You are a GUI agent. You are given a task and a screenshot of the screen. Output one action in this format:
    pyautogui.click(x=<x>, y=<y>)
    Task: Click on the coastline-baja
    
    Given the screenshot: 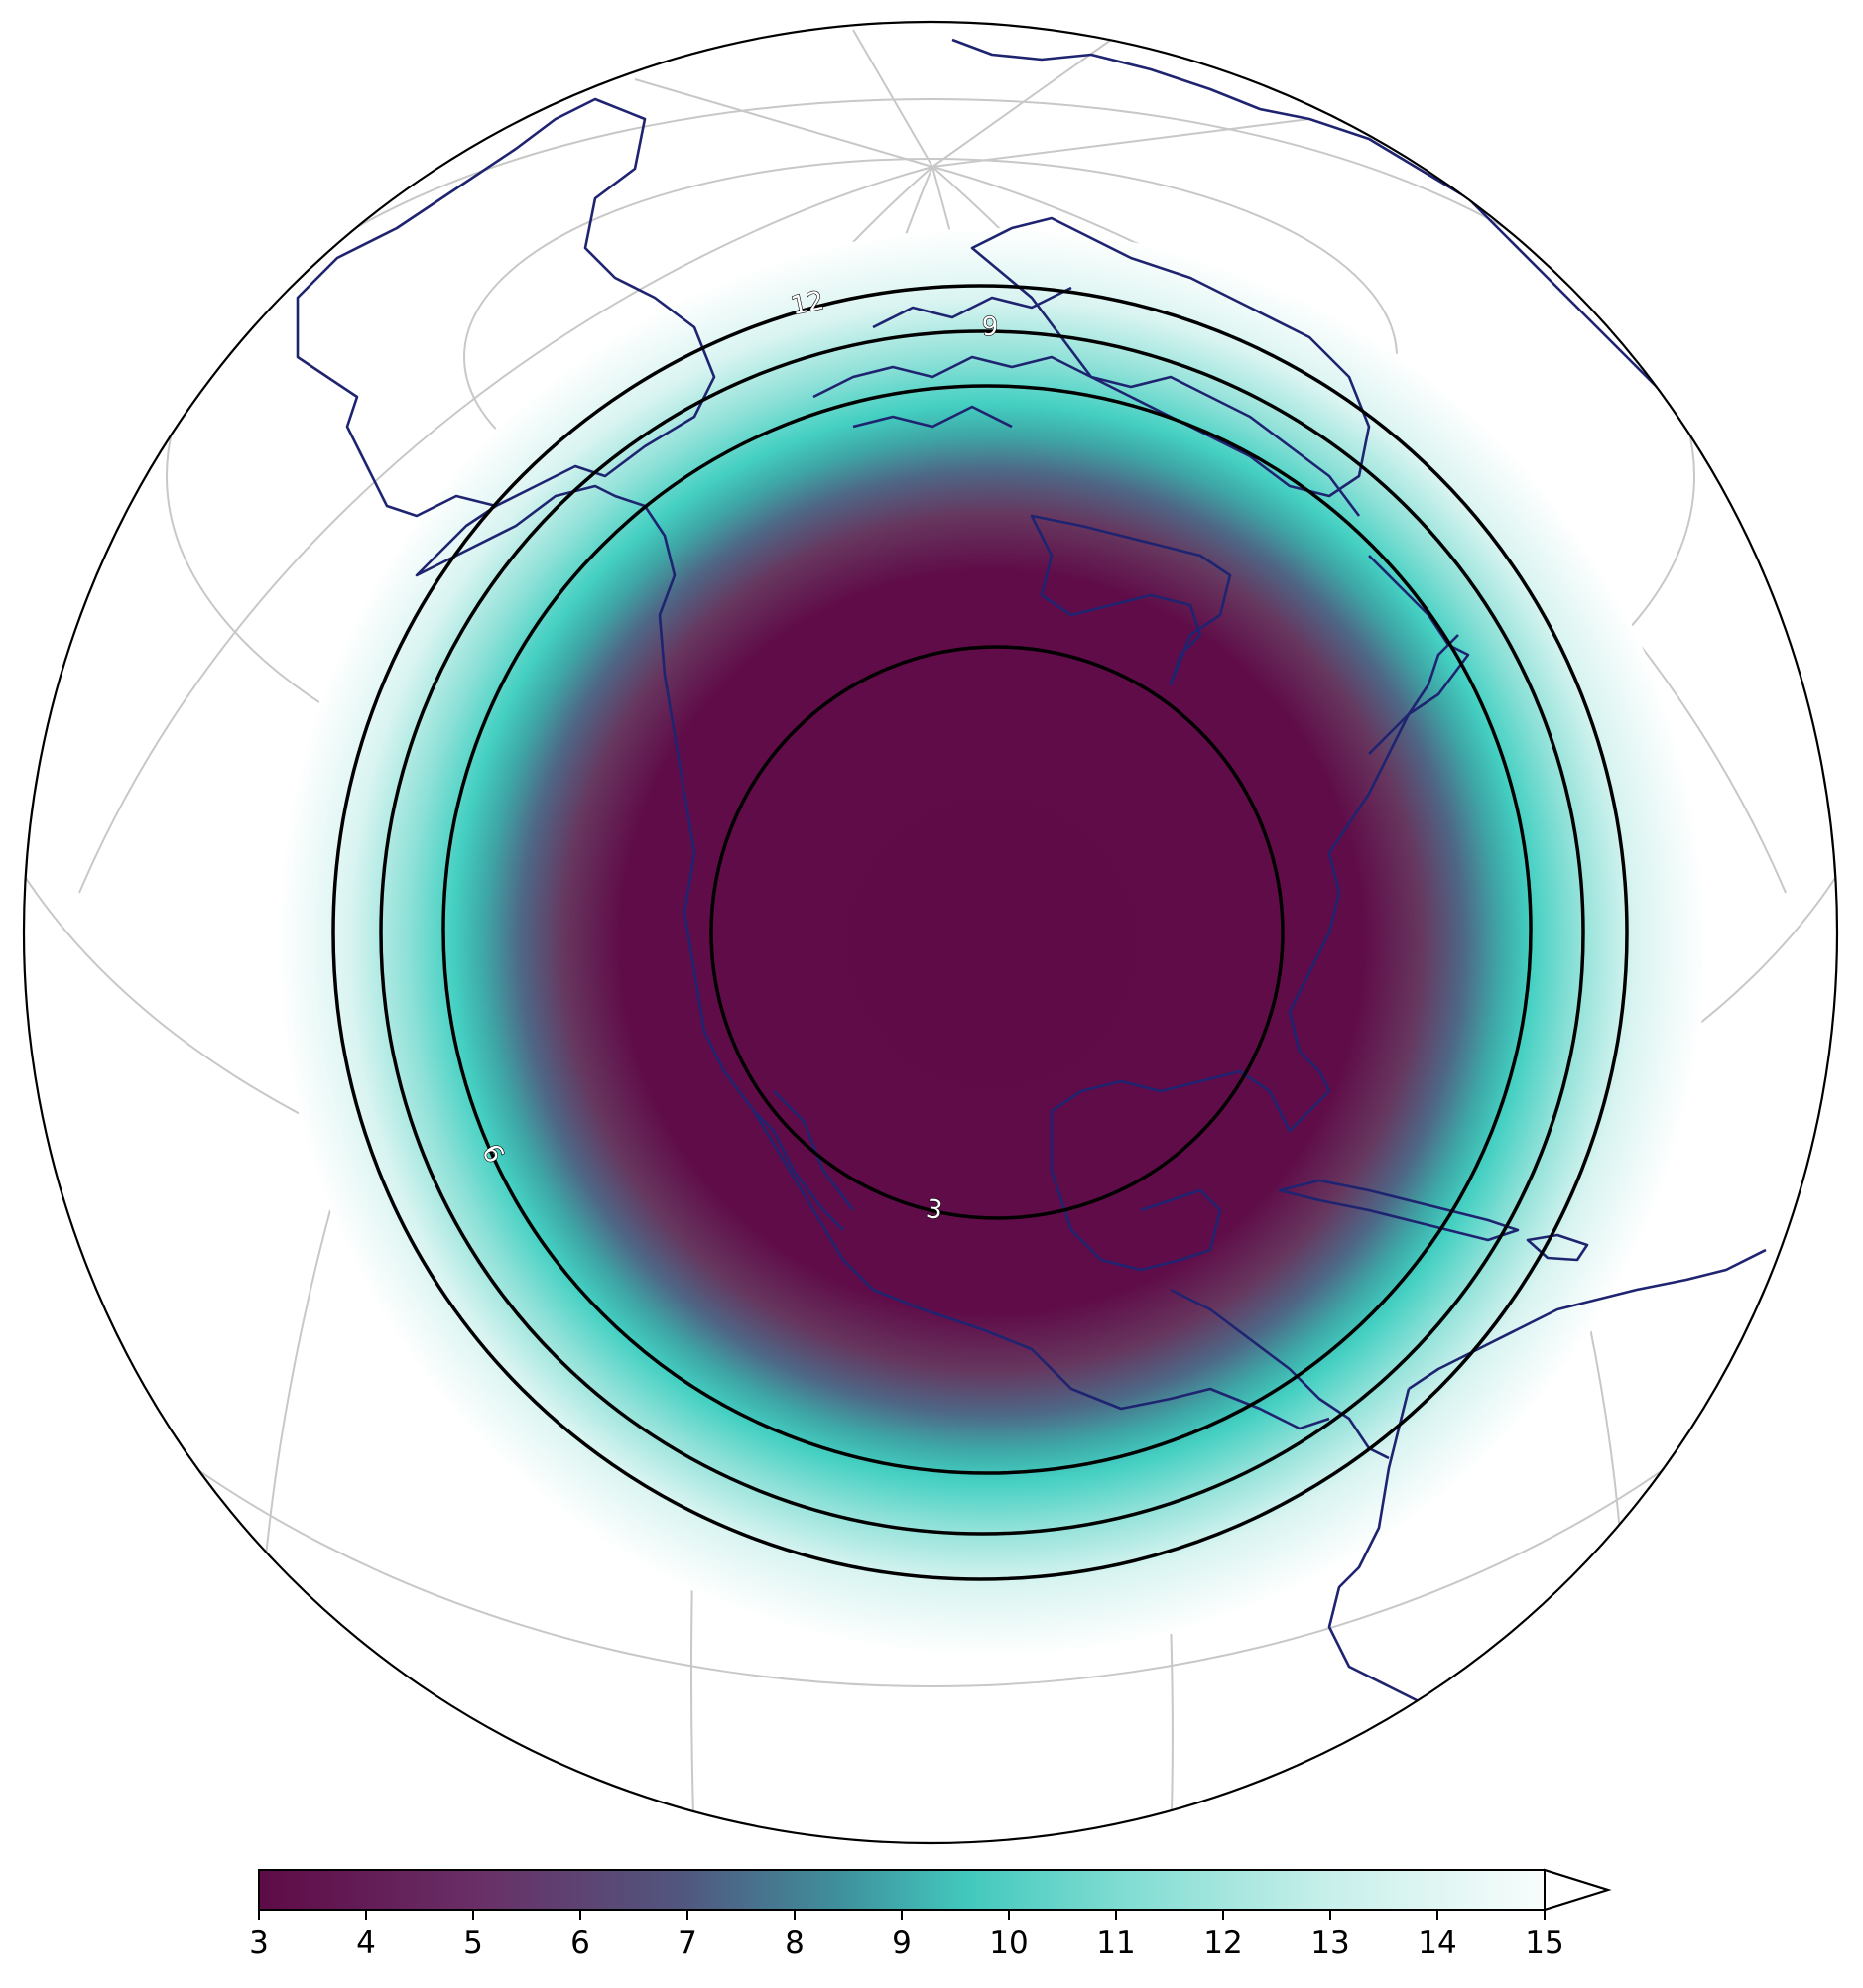 What is the action you would take?
    pyautogui.click(x=804, y=1161)
    